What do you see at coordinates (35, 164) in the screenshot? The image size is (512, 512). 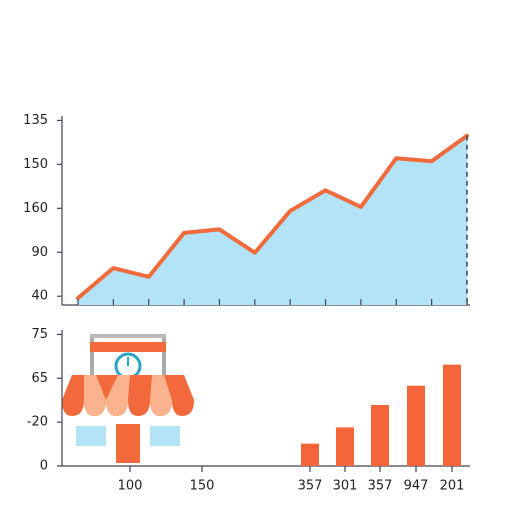 I see `y-tick-label: 150` at bounding box center [35, 164].